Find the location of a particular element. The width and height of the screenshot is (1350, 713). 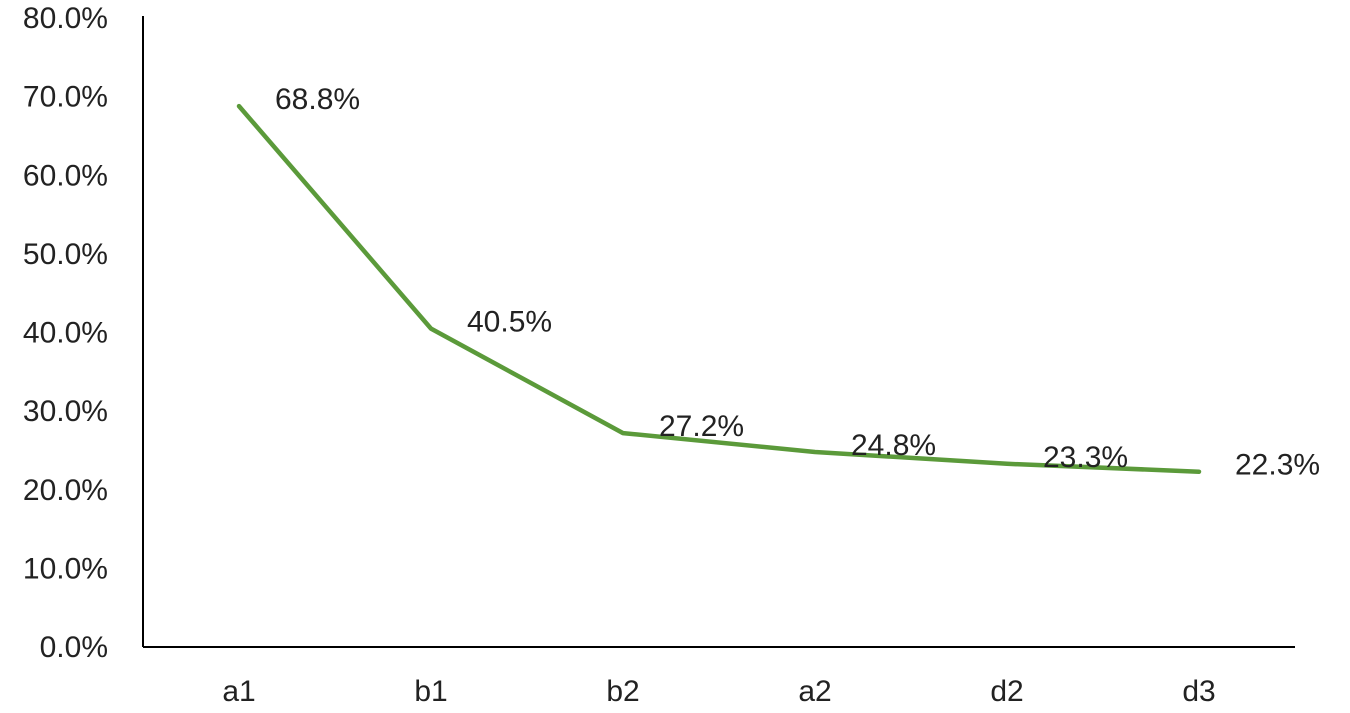

x-category-label: b1 is located at coordinates (430, 691).